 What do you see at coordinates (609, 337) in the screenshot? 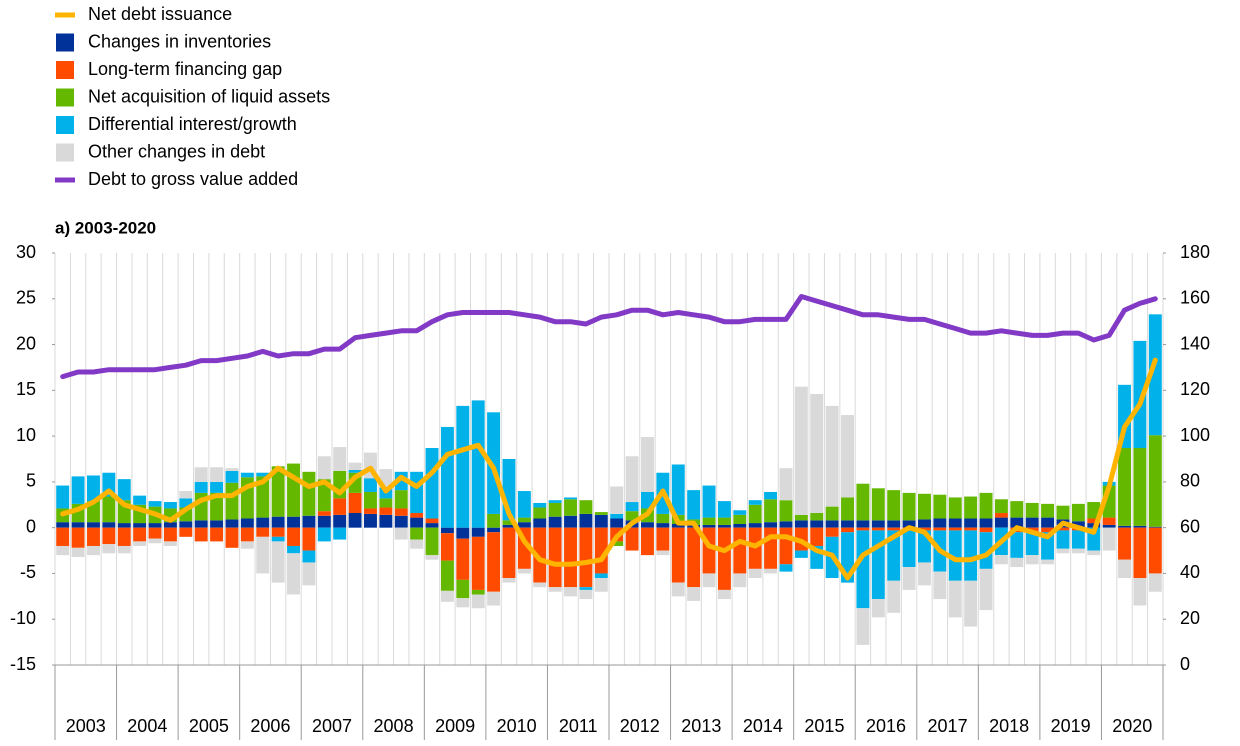
I see `line` at bounding box center [609, 337].